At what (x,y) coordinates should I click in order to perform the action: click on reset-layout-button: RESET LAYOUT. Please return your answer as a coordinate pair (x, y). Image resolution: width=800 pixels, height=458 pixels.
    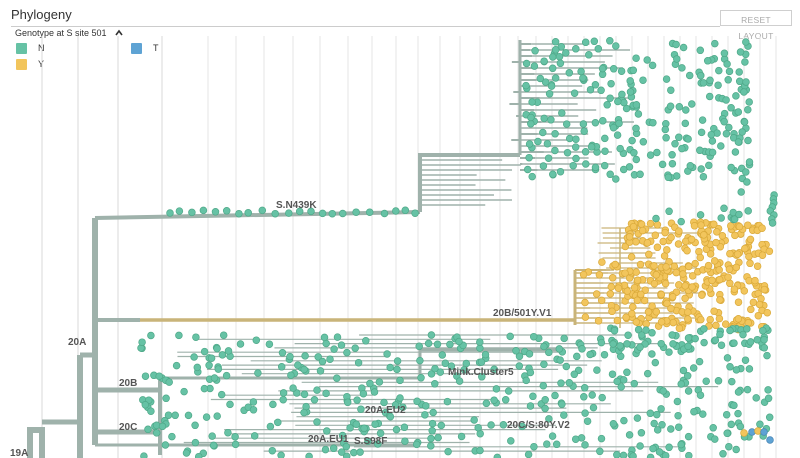
    Looking at the image, I should click on (756, 25).